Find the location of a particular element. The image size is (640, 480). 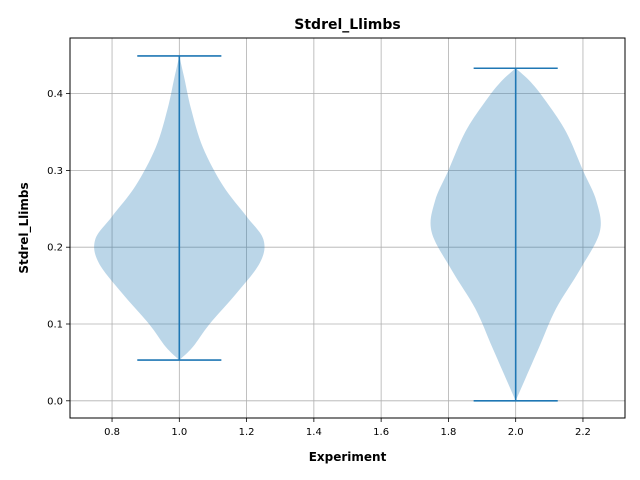

y-tick-label: 0.0 is located at coordinates (55, 401).